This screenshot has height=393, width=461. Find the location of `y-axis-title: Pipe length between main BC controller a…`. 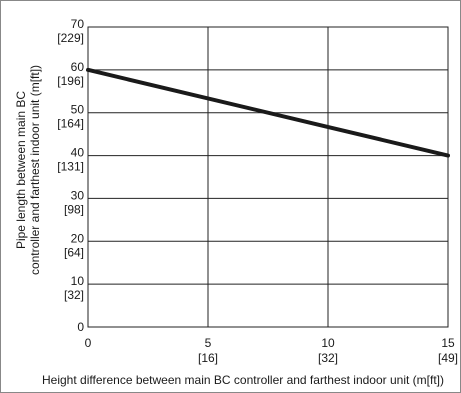

y-axis-title: Pipe length between main BC controller a… is located at coordinates (28, 170).